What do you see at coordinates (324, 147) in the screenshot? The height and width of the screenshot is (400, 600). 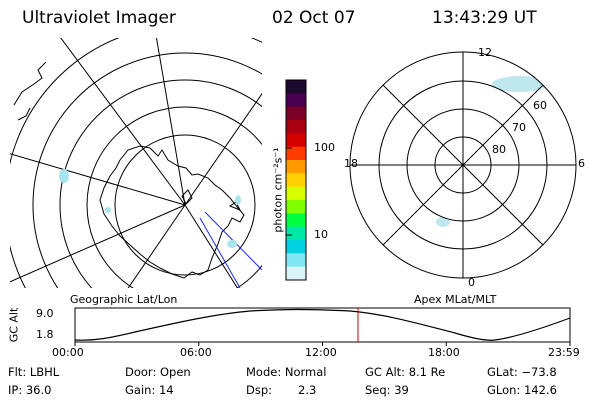 I see `colorbar-tick-label-100: 100` at bounding box center [324, 147].